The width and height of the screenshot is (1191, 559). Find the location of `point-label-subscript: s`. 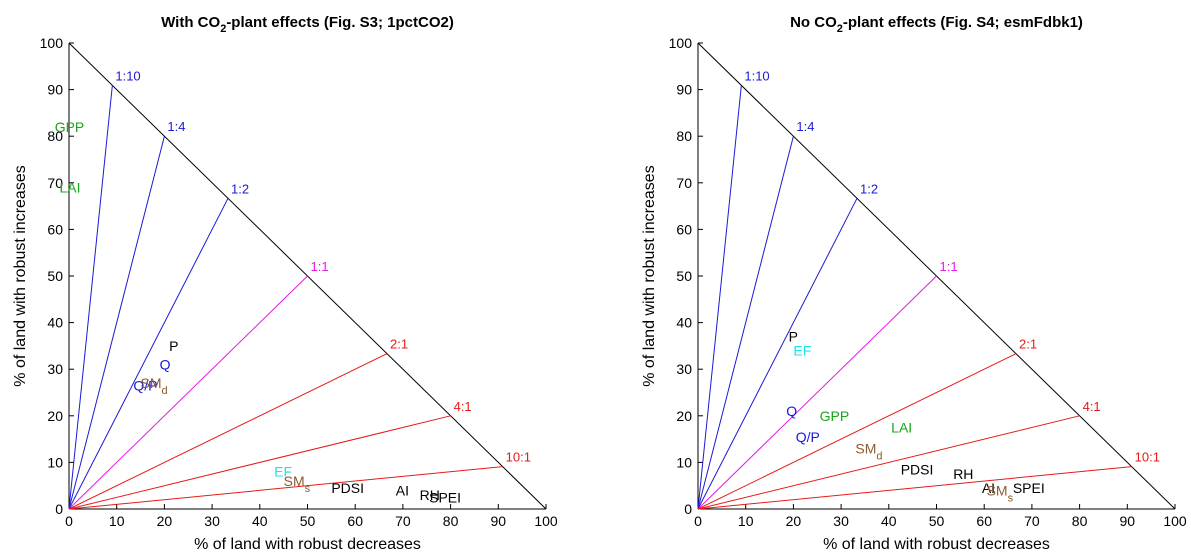

point-label-subscript: s is located at coordinates (308, 489).